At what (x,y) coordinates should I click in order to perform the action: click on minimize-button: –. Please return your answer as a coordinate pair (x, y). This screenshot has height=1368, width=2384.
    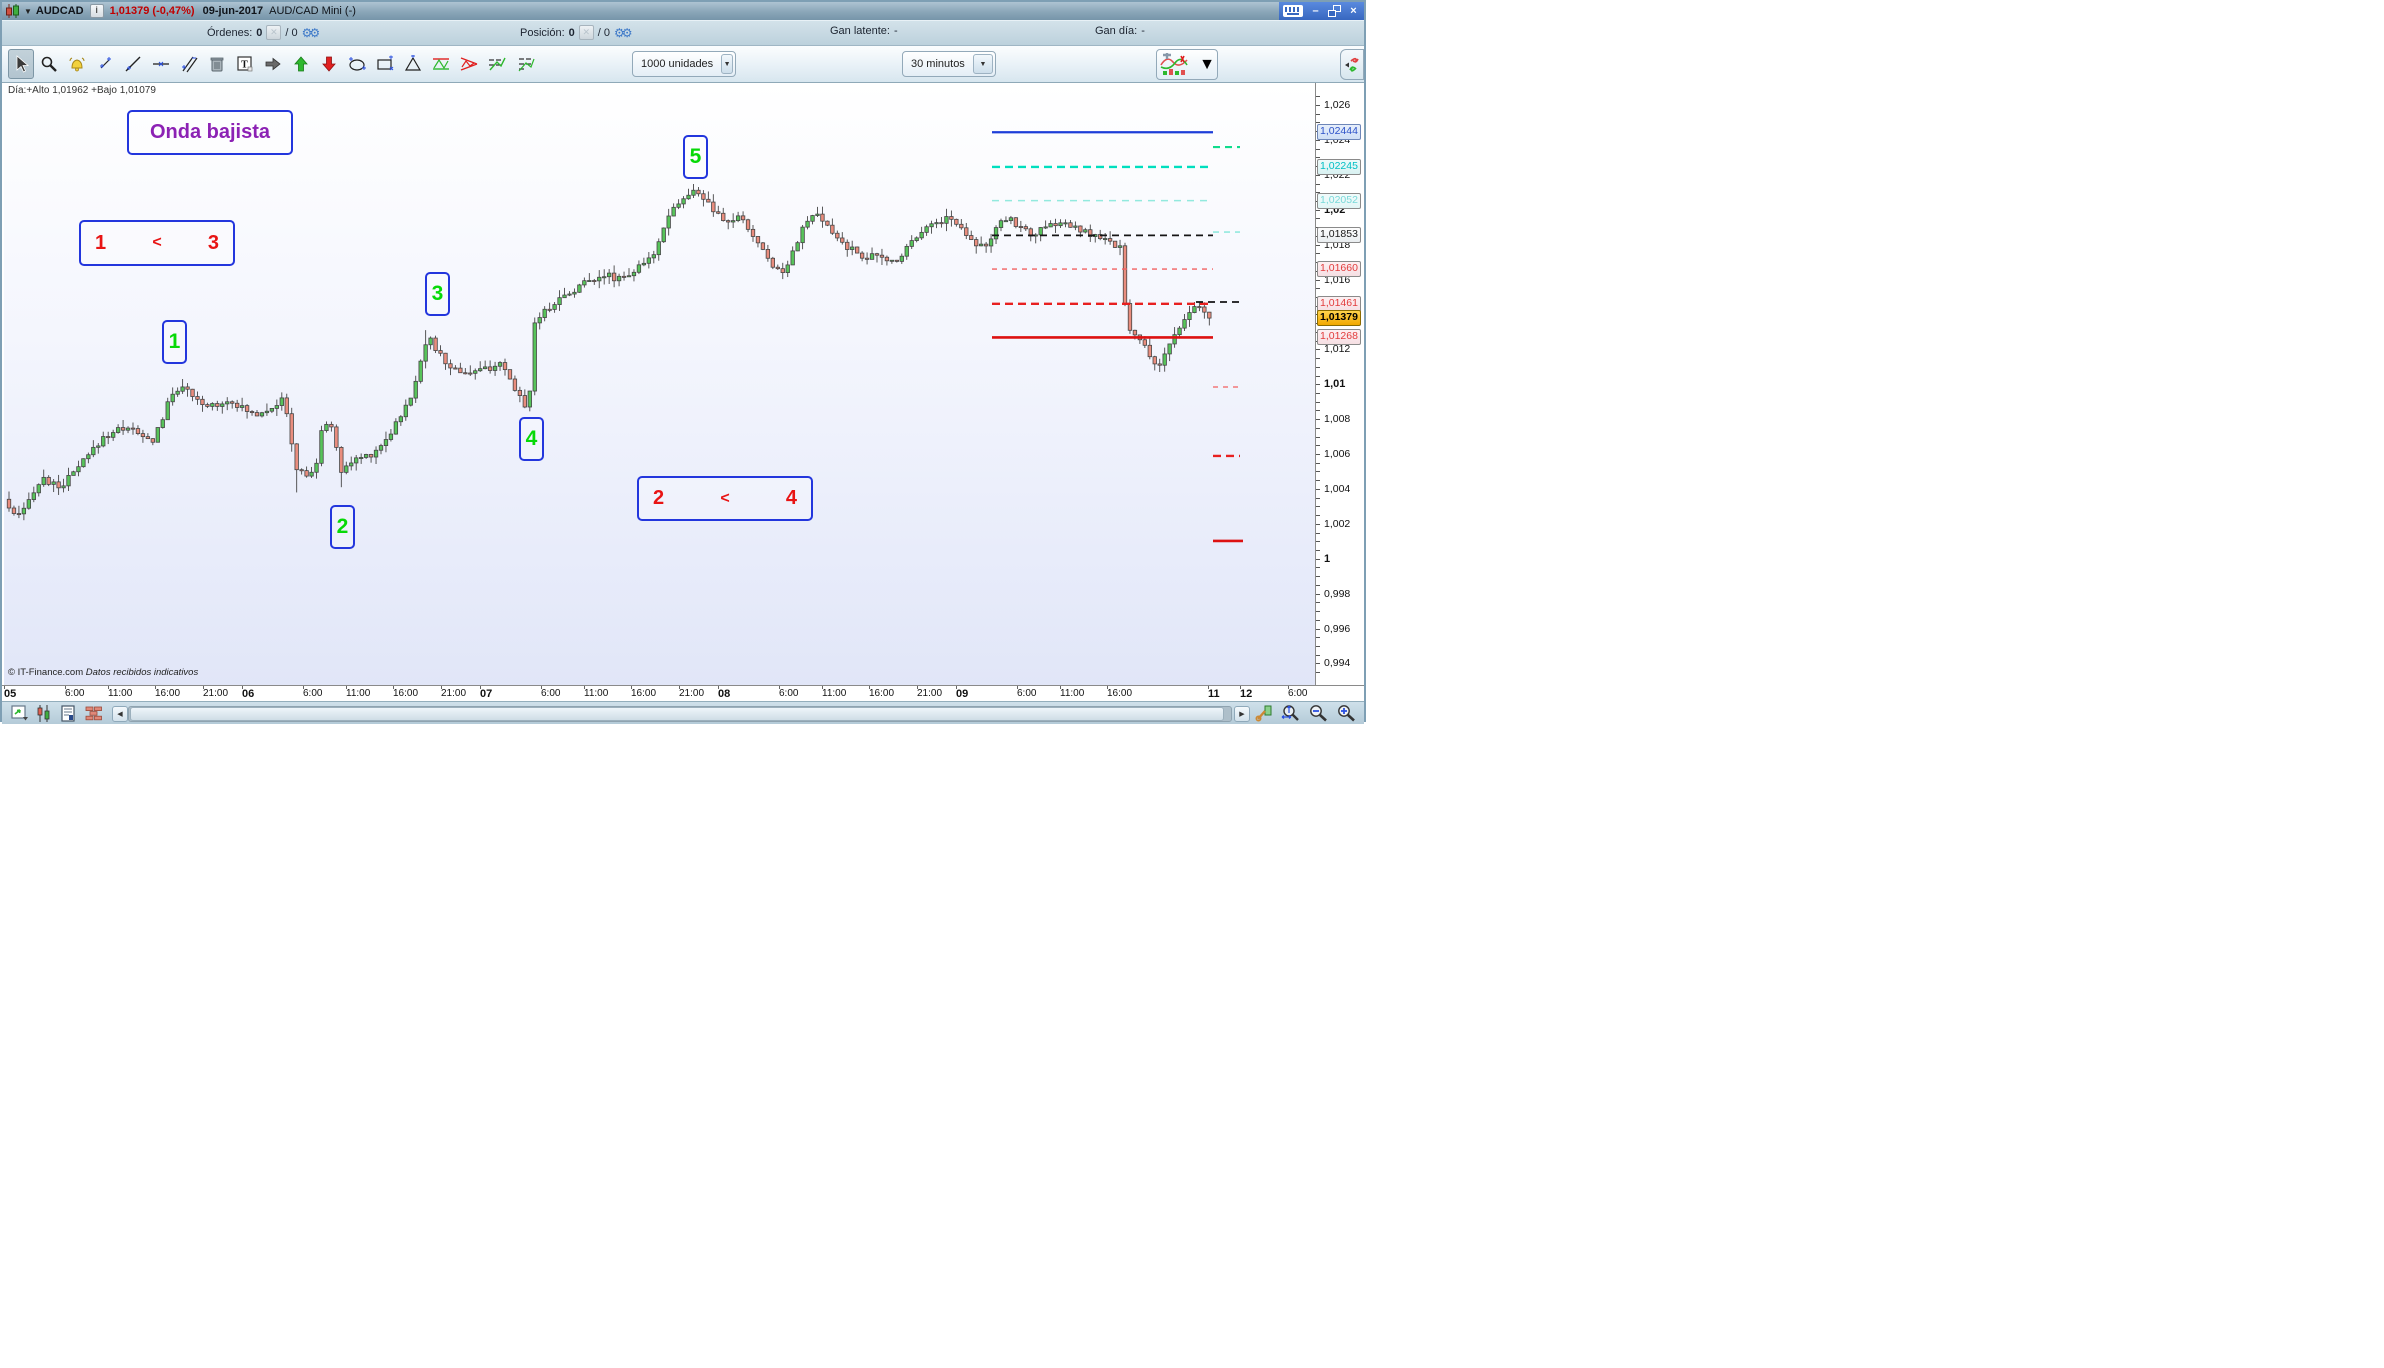
    Looking at the image, I should click on (1315, 11).